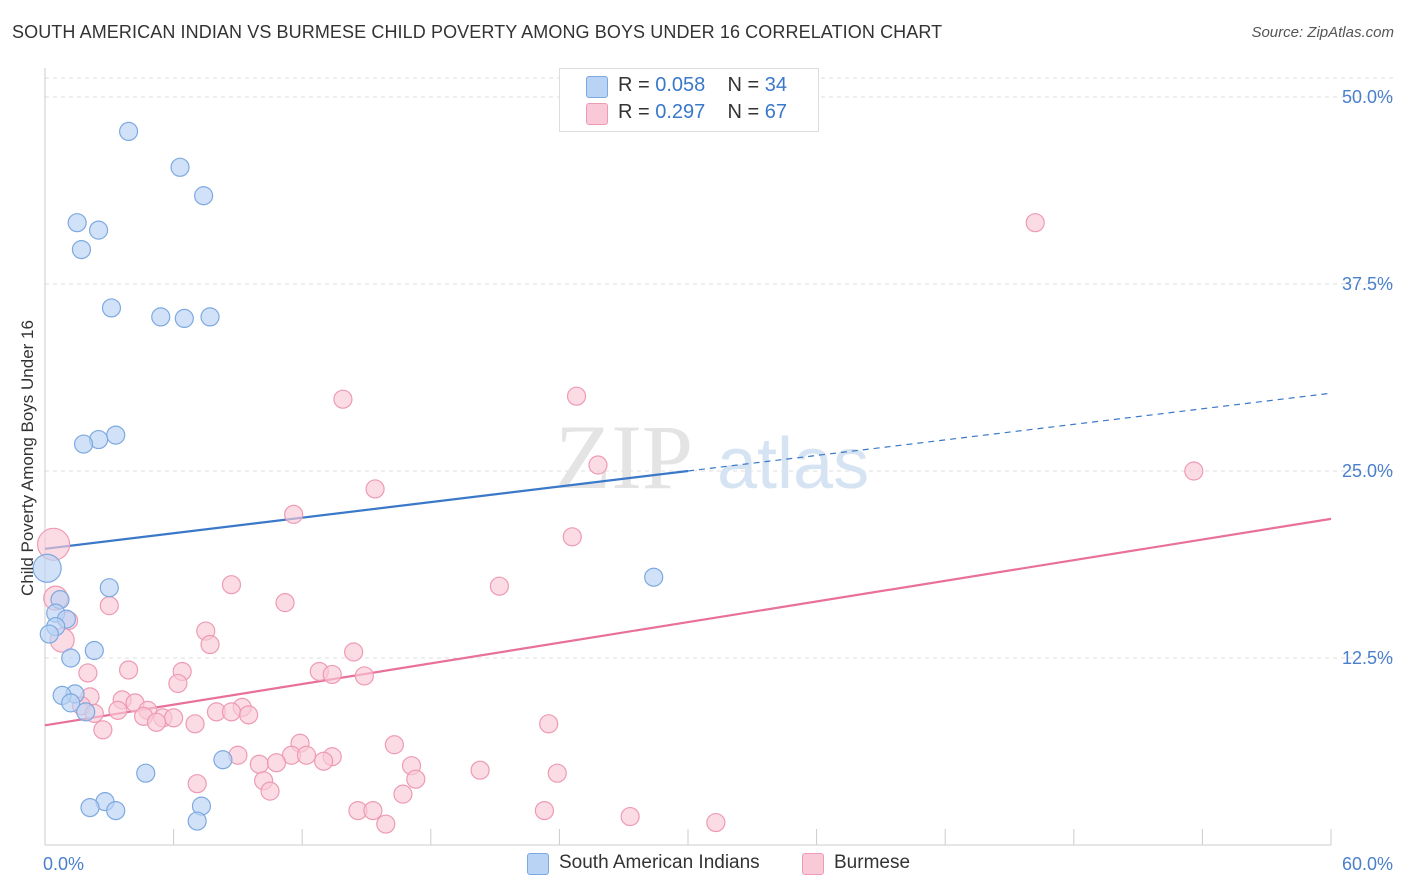 This screenshot has width=1406, height=892. What do you see at coordinates (793, 464) in the screenshot?
I see `watermark-atlas: atlas` at bounding box center [793, 464].